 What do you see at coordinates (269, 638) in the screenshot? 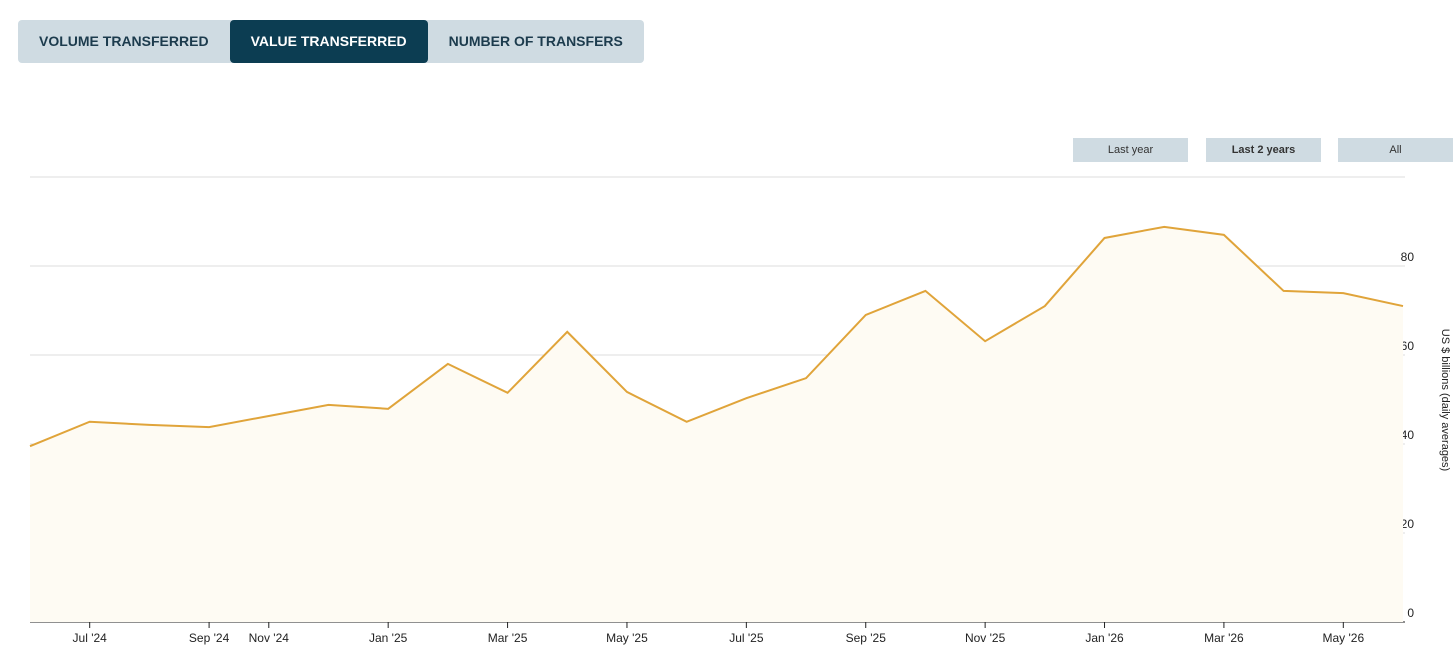
I see `x-tick-label: Nov '24` at bounding box center [269, 638].